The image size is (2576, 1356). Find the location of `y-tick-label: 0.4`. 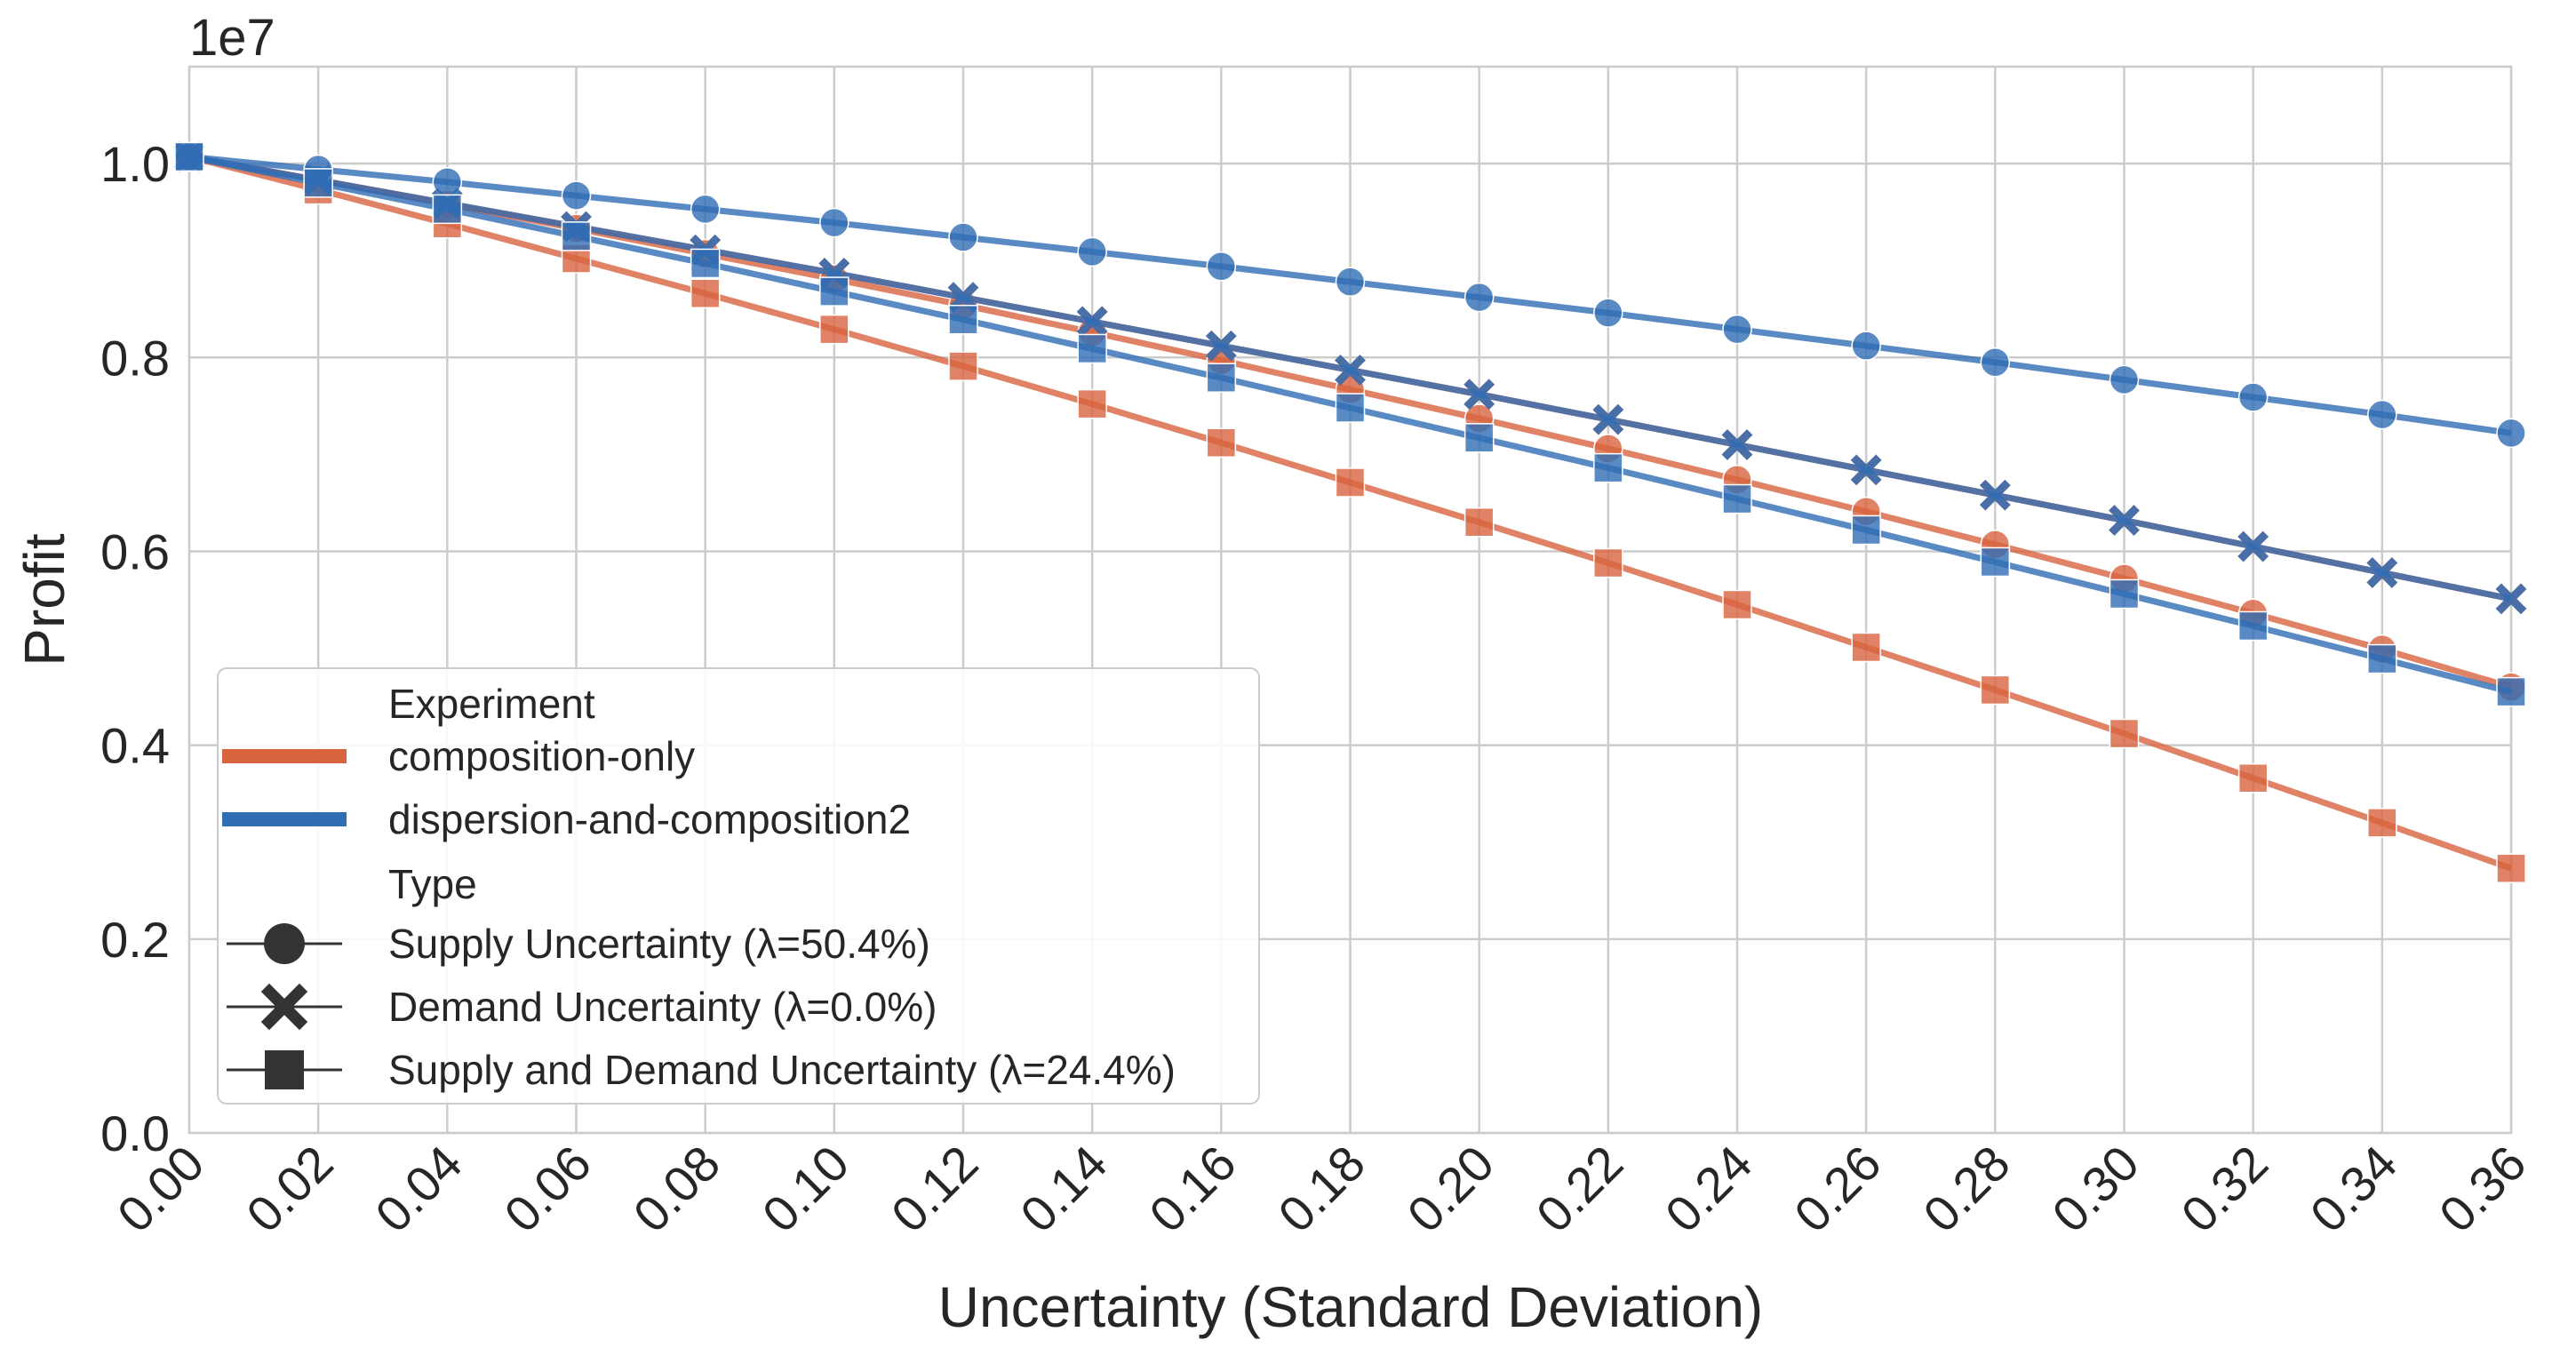

y-tick-label: 0.4 is located at coordinates (135, 746).